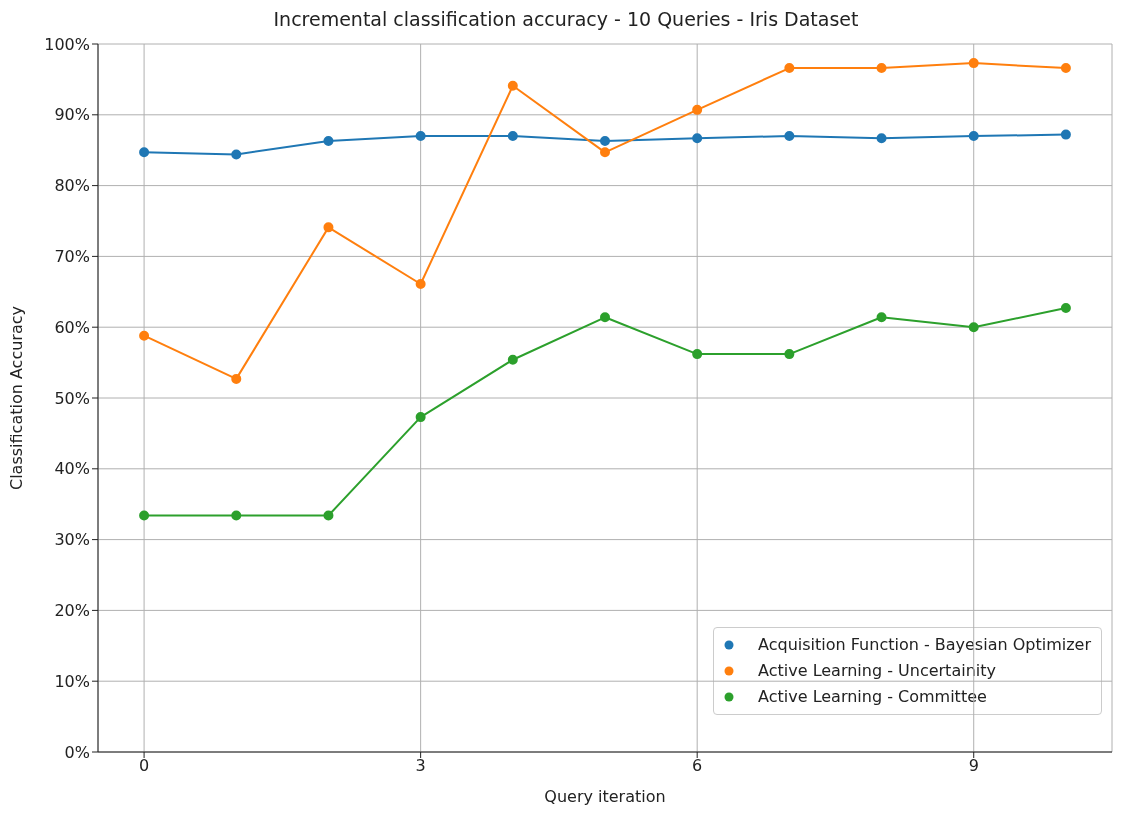  I want to click on y-tick-label: 80%, so click(72, 186).